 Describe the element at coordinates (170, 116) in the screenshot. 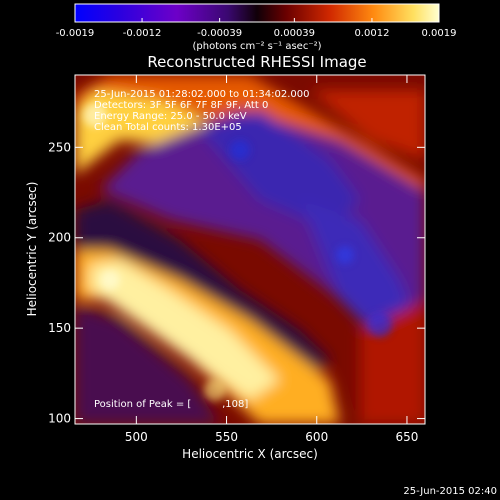

I see `annotation-line: Energy Range: 25.0 - 50.0 keV` at that location.